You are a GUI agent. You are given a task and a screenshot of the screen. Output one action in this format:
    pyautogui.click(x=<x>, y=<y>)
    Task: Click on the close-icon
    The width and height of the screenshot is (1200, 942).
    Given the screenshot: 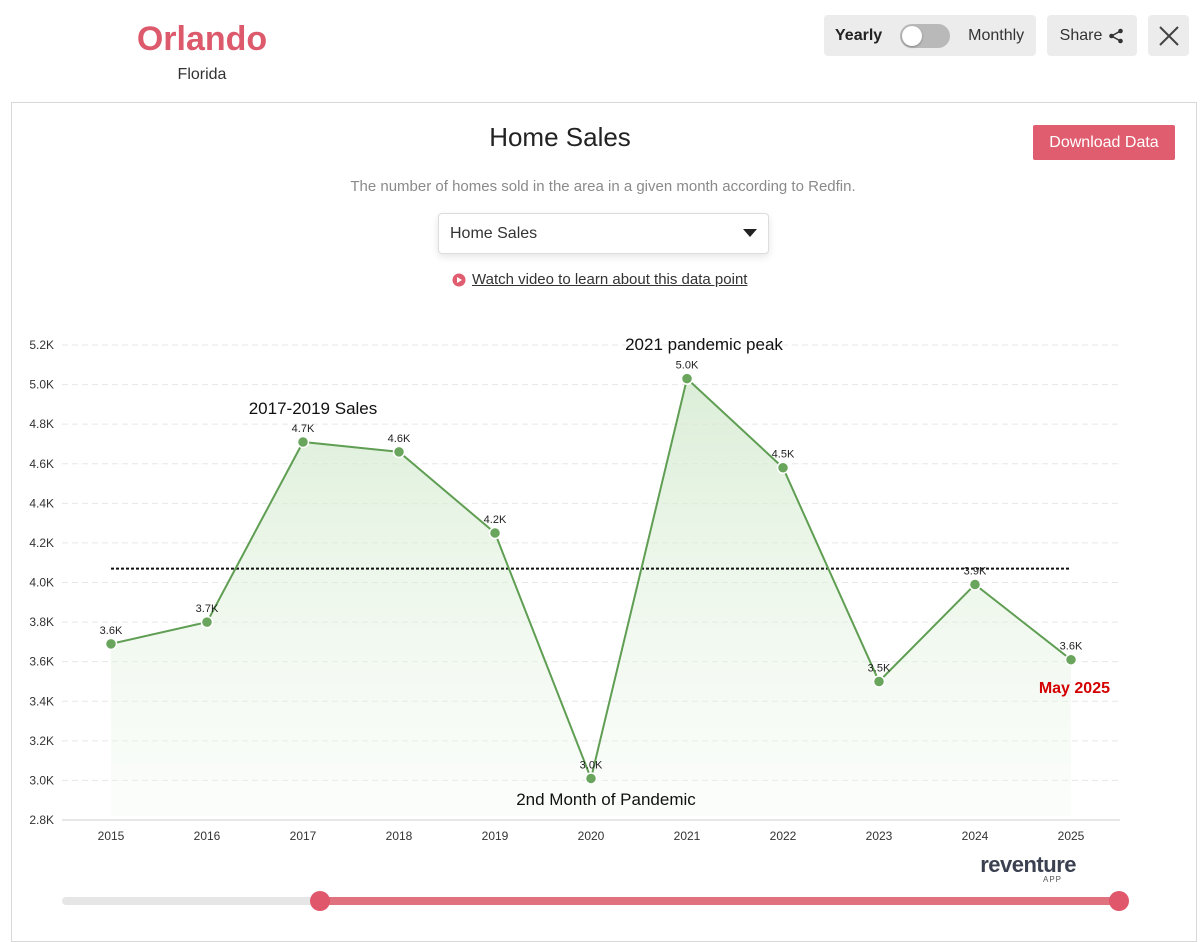 What is the action you would take?
    pyautogui.click(x=1168, y=35)
    